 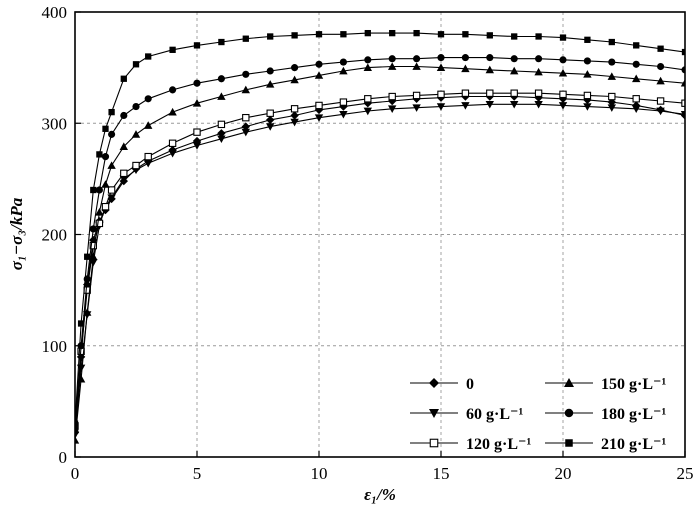 I want to click on x-tick-label: 0, so click(x=75, y=473).